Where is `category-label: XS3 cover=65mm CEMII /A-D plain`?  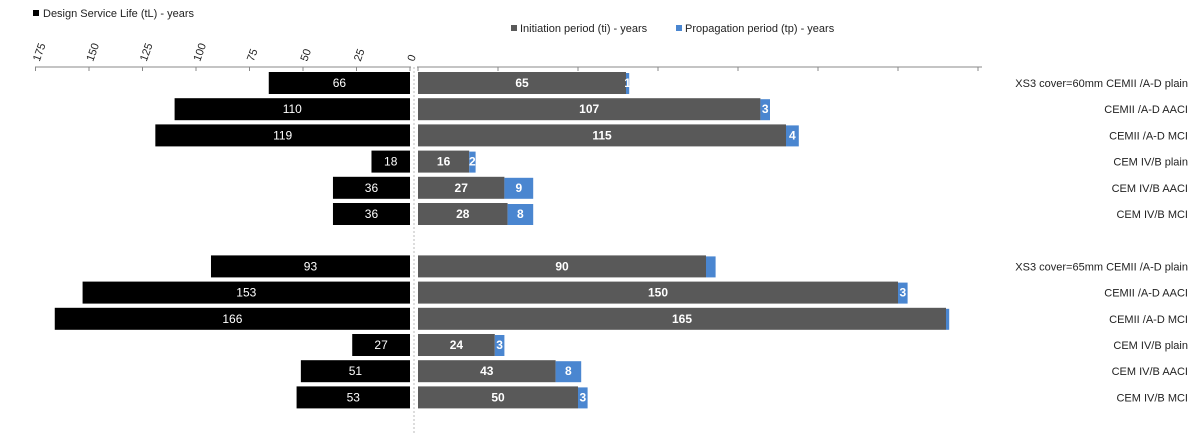 category-label: XS3 cover=65mm CEMII /A-D plain is located at coordinates (1101, 267).